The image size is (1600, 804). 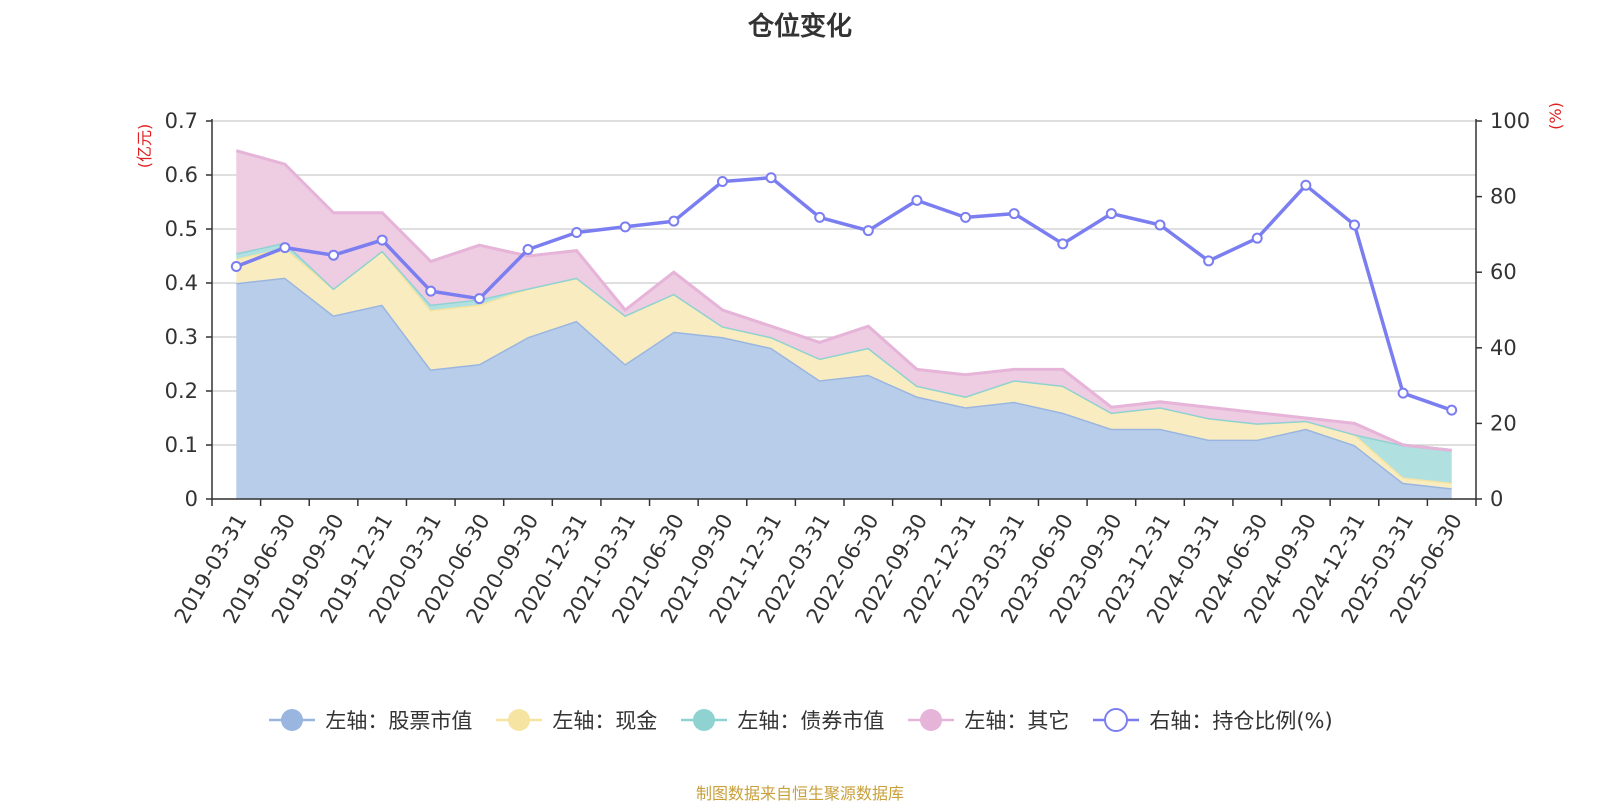 I want to click on right-tick-label: 40, so click(x=1503, y=348).